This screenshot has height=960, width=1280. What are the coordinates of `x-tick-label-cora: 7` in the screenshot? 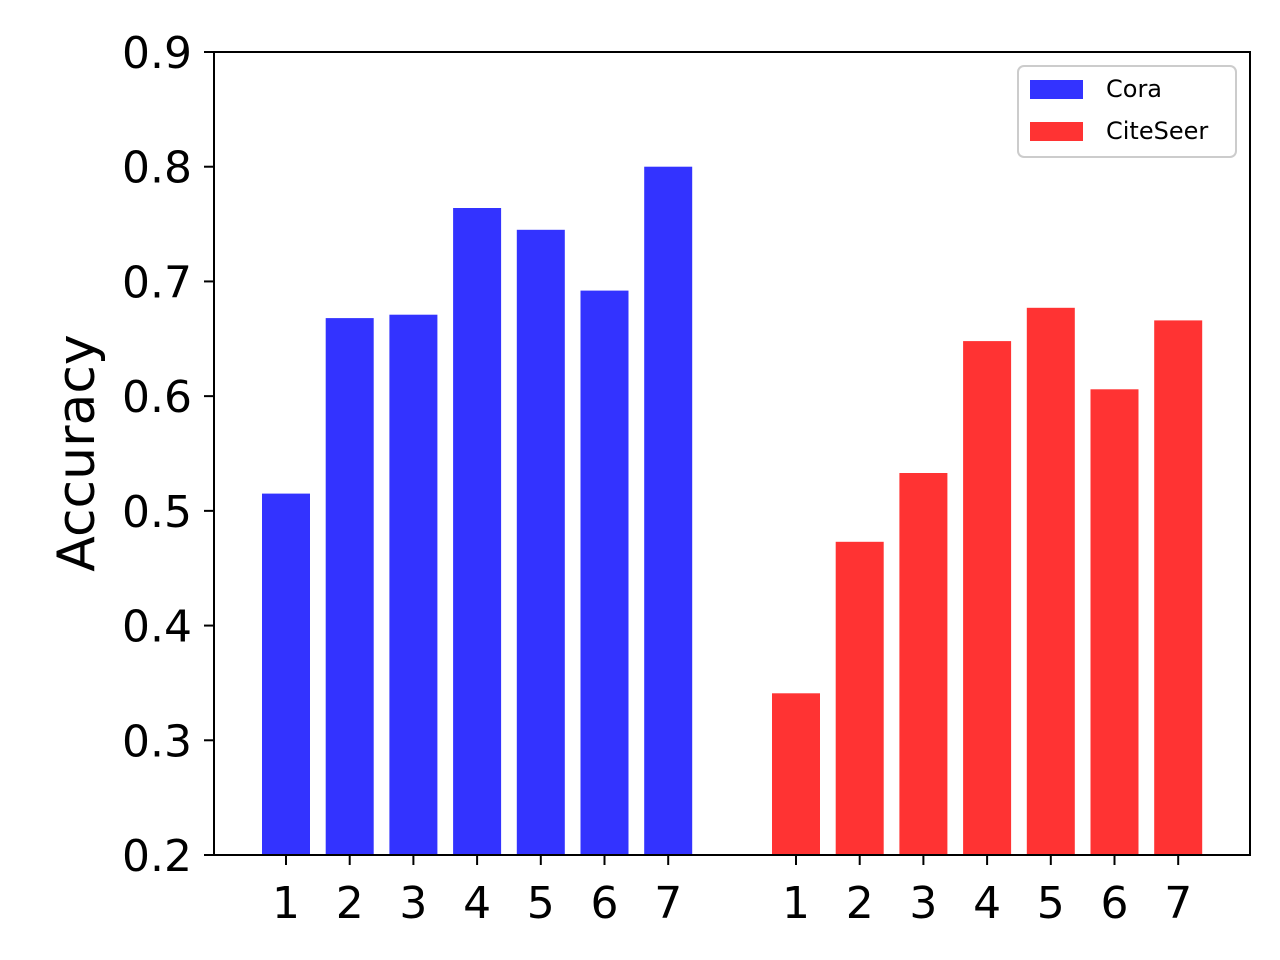 It's located at (668, 903).